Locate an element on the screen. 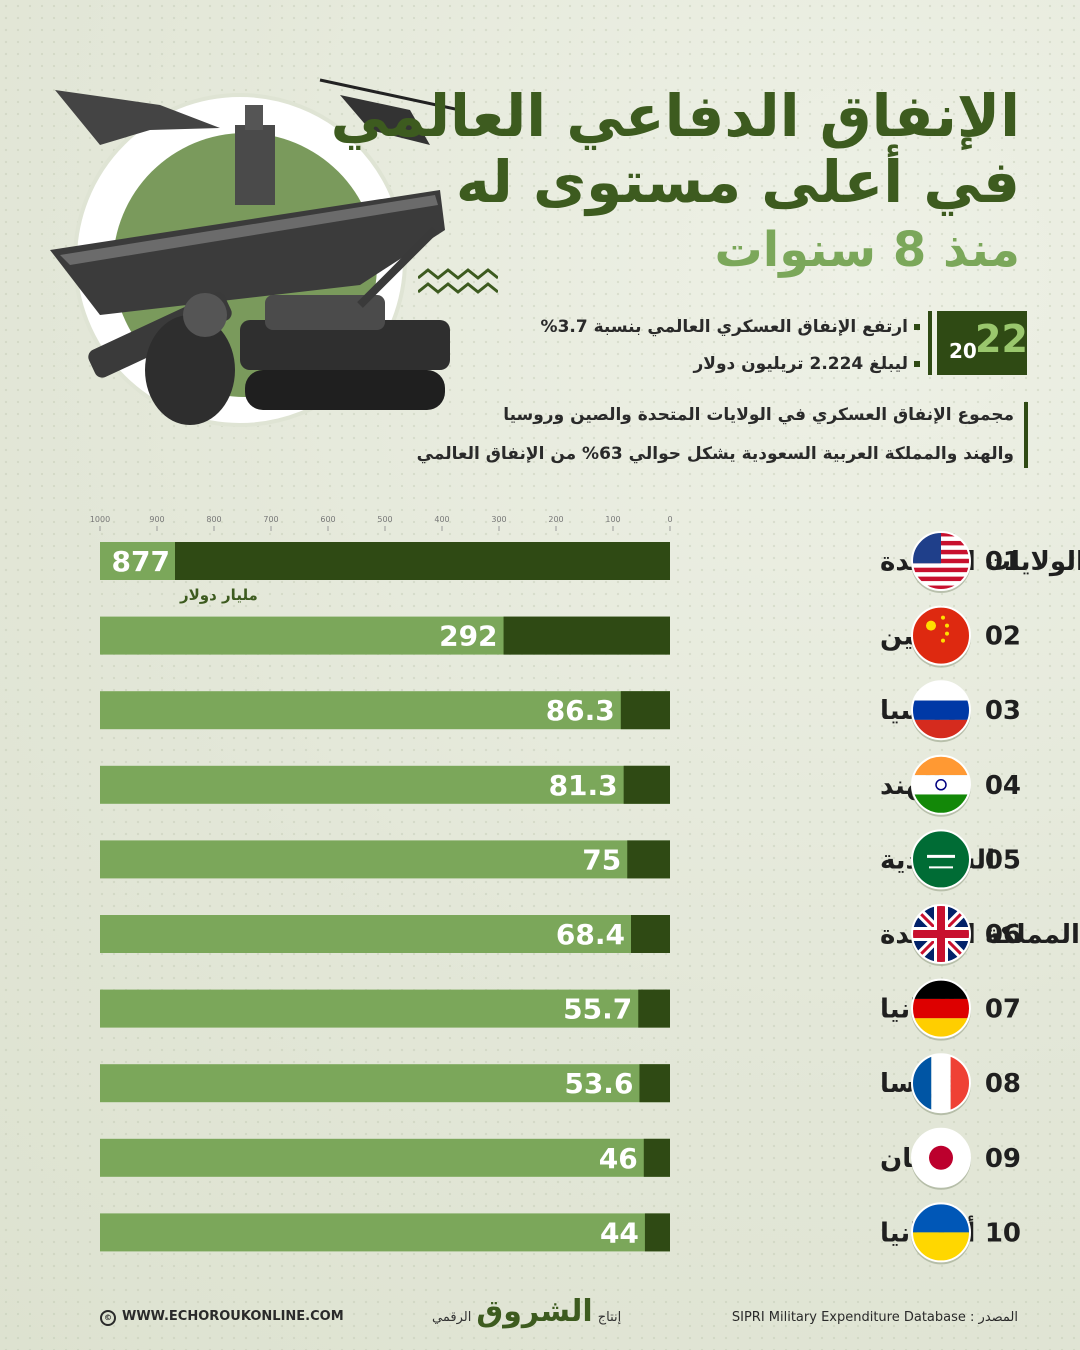 Image resolution: width=1080 pixels, height=1350 pixels. bar-value-label: 53.6 is located at coordinates (598, 1083).